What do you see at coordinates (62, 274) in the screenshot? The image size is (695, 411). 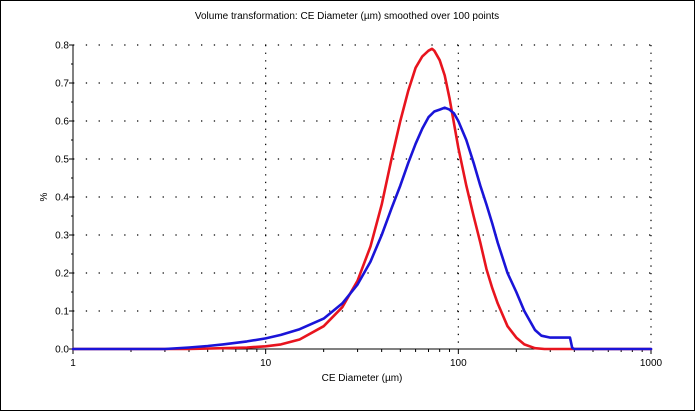 I see `y-tick-label: 0.2` at bounding box center [62, 274].